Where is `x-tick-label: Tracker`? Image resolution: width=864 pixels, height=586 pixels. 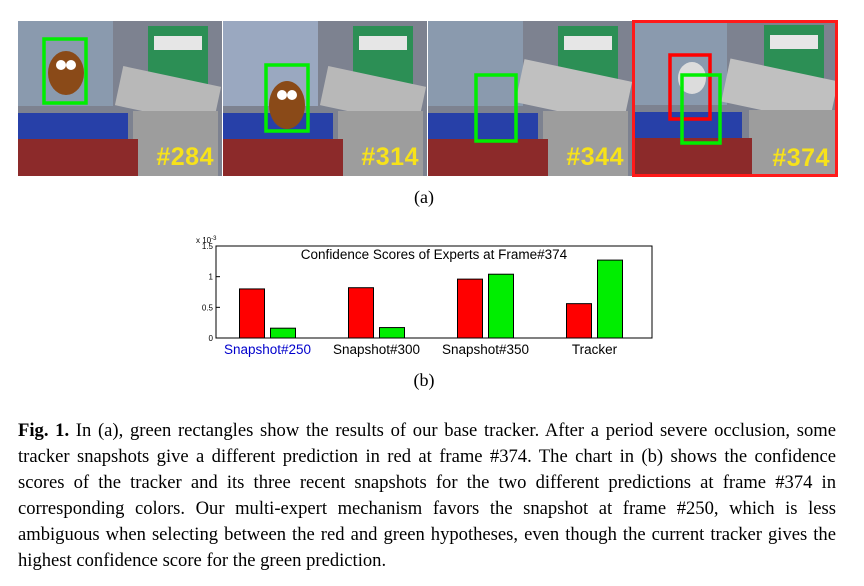 x-tick-label: Tracker is located at coordinates (595, 349).